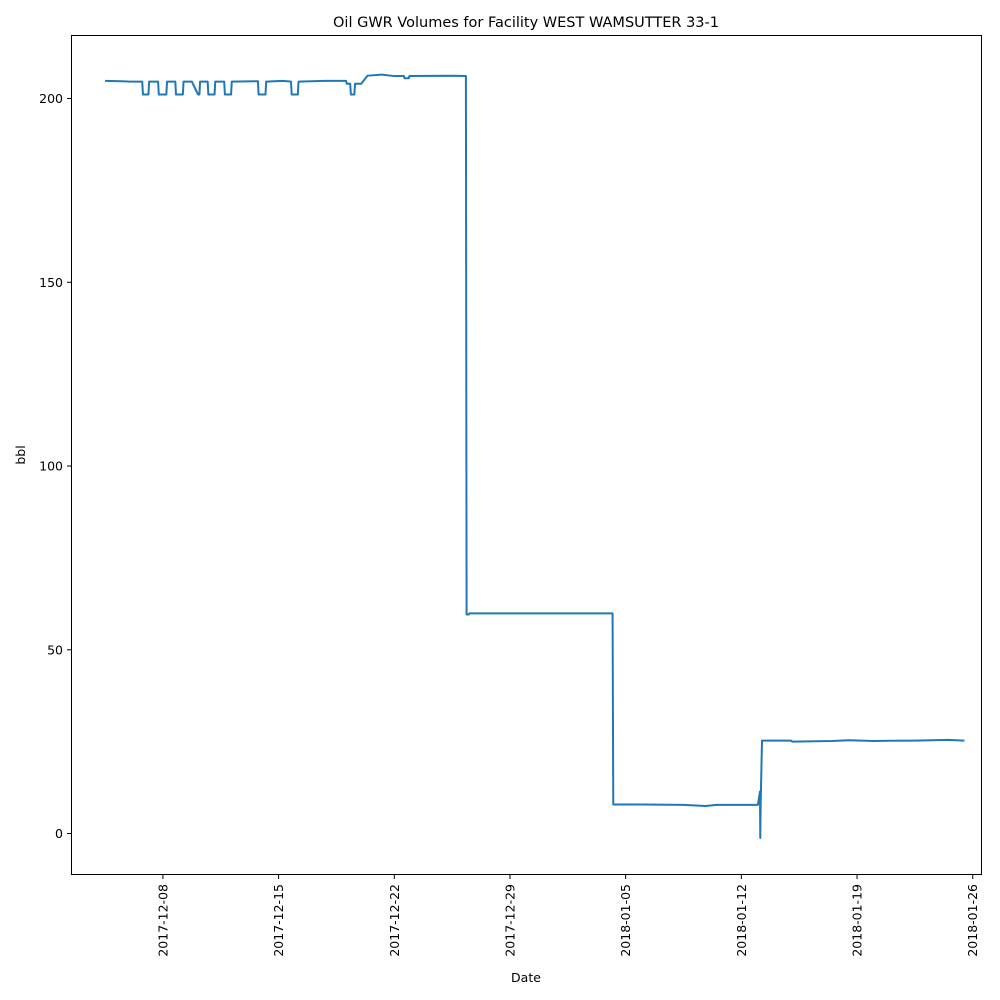 This screenshot has width=1000, height=1000. I want to click on x-tick-label: 2018-01-12, so click(741, 920).